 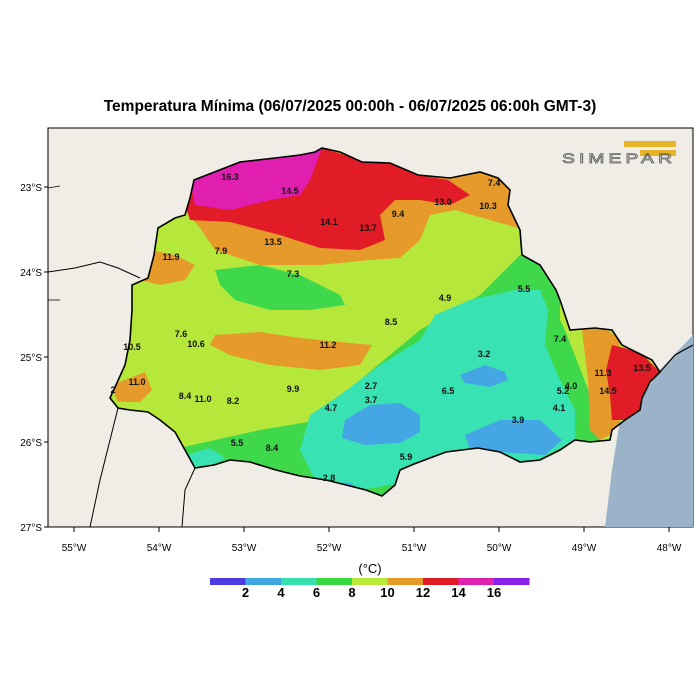 I want to click on station-value-label: 8.2, so click(x=233, y=401).